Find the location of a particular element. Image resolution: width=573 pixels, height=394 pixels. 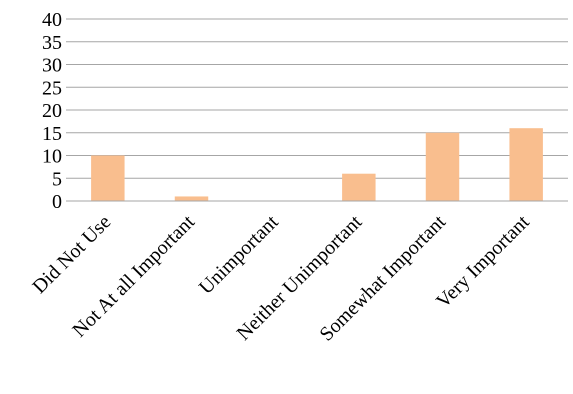

y-tick-label: 25 is located at coordinates (52, 88).